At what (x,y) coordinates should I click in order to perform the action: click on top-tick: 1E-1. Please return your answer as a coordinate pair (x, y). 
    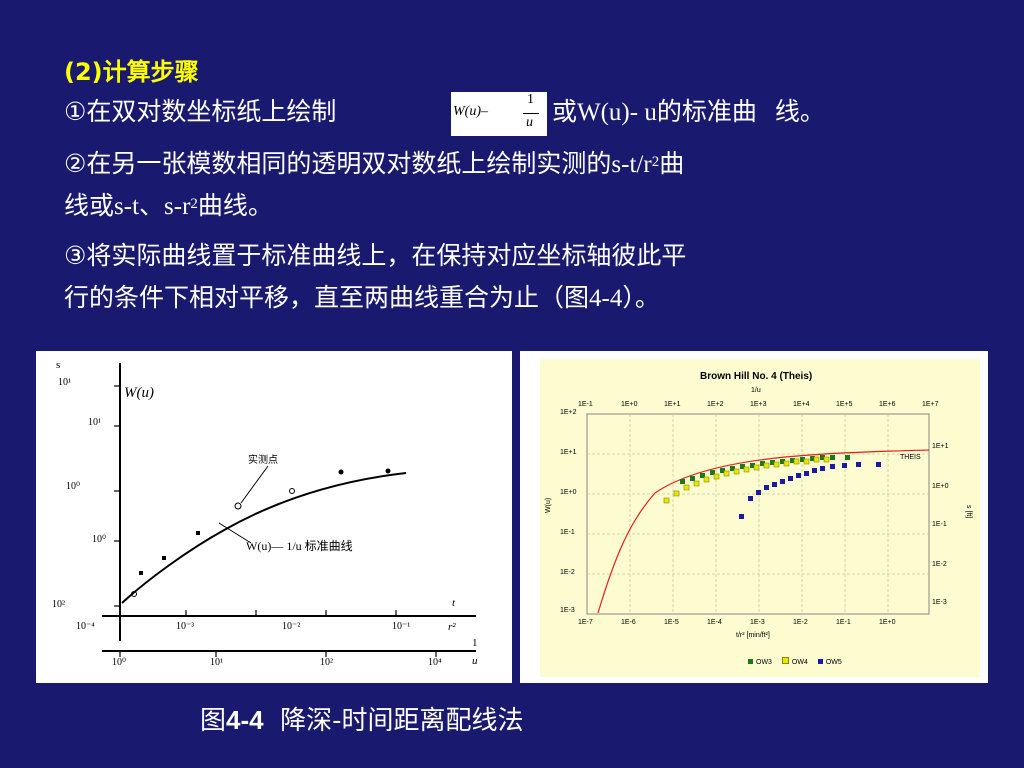
    Looking at the image, I should click on (585, 404).